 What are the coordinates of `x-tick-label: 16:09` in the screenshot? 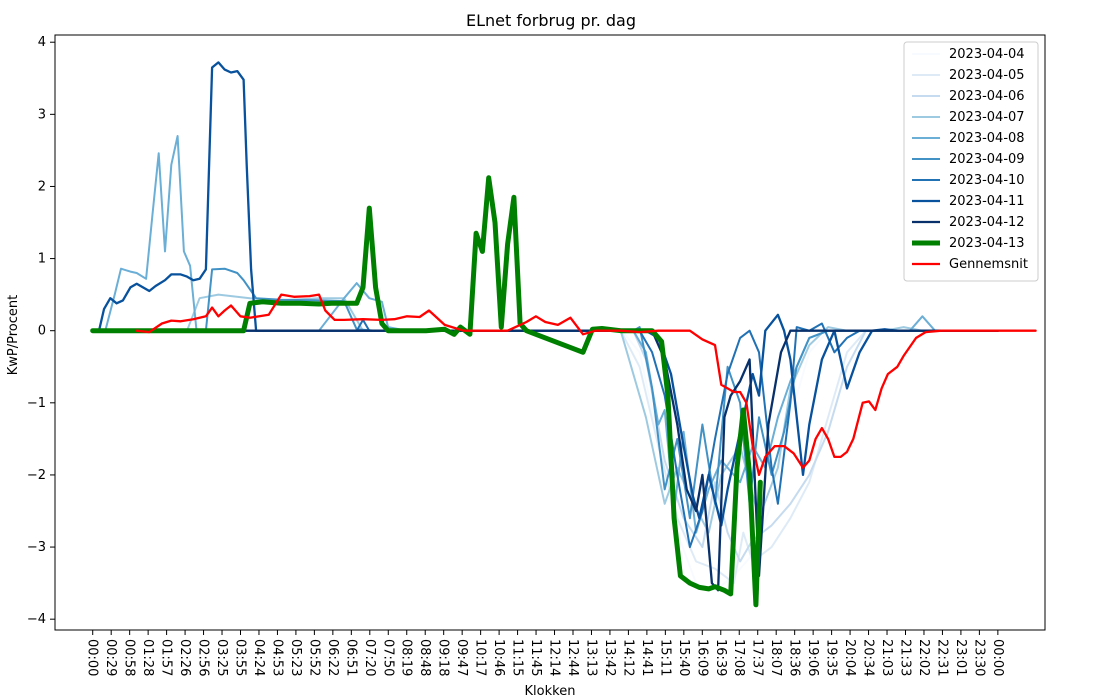 It's located at (701, 657).